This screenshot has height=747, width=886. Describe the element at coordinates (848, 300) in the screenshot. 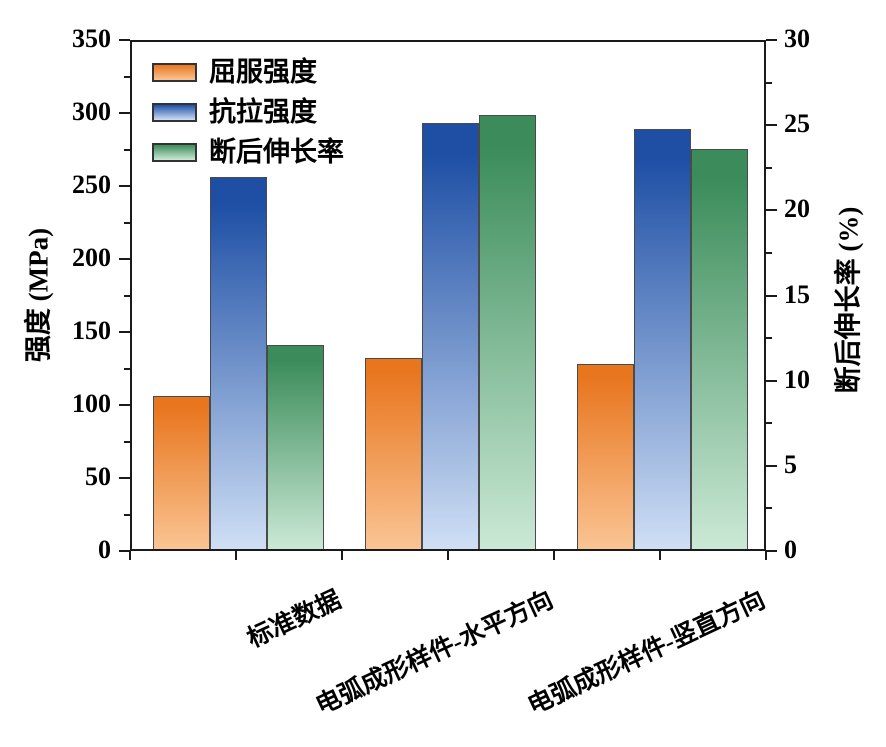

I see `right-axis-title: 断后伸长率 (%)` at that location.